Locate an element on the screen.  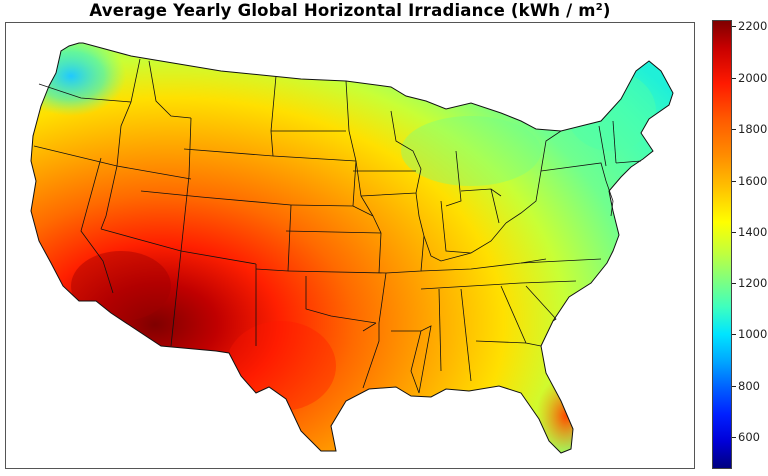
colorbar-label: 800 is located at coordinates (749, 386).